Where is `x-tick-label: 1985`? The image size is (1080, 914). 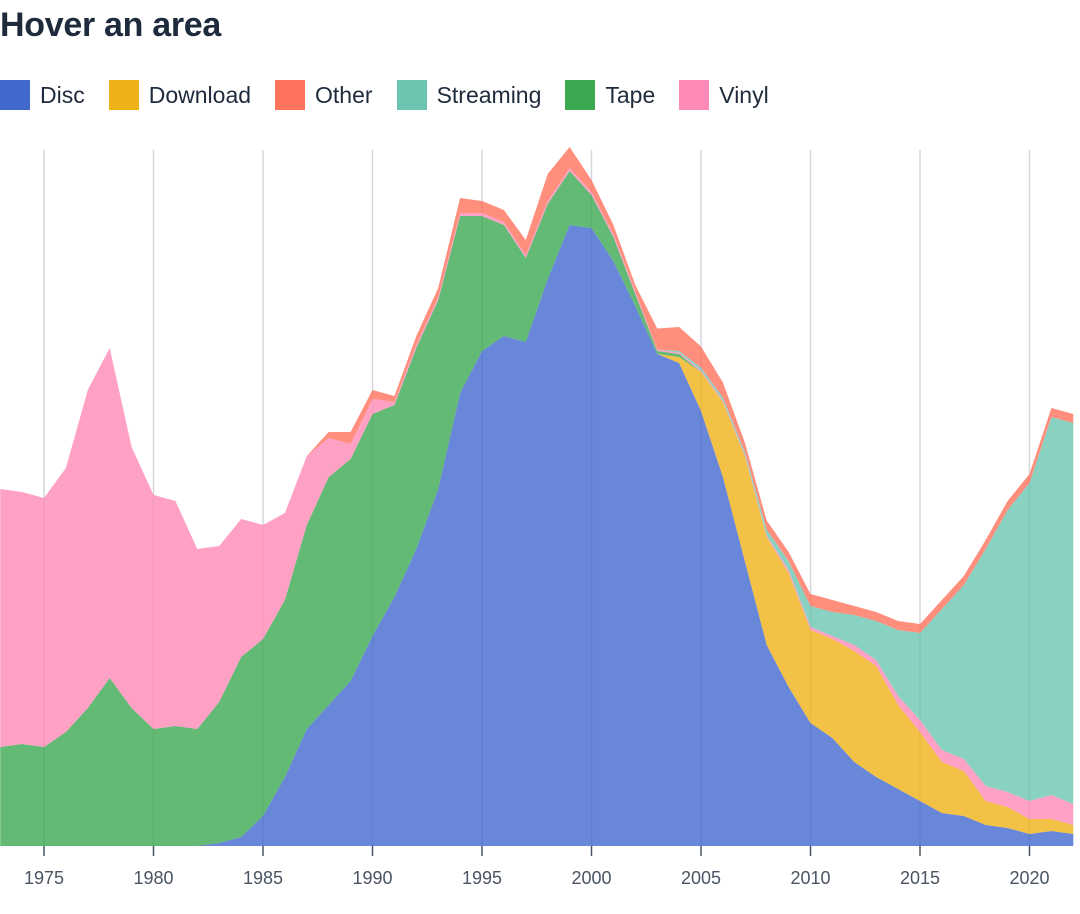 x-tick-label: 1985 is located at coordinates (263, 878).